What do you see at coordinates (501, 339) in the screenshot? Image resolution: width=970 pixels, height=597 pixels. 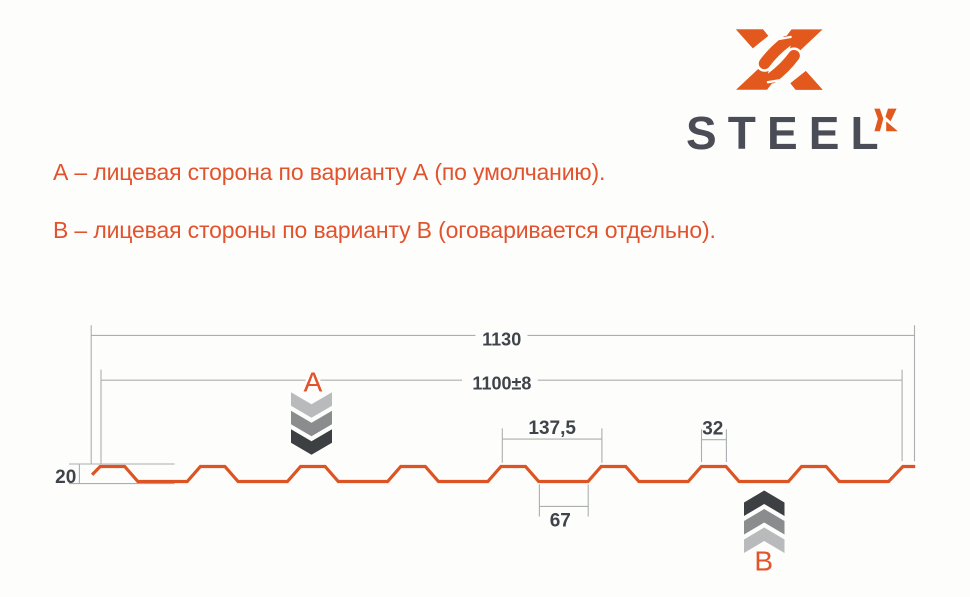 I see `svg-text: 1130` at bounding box center [501, 339].